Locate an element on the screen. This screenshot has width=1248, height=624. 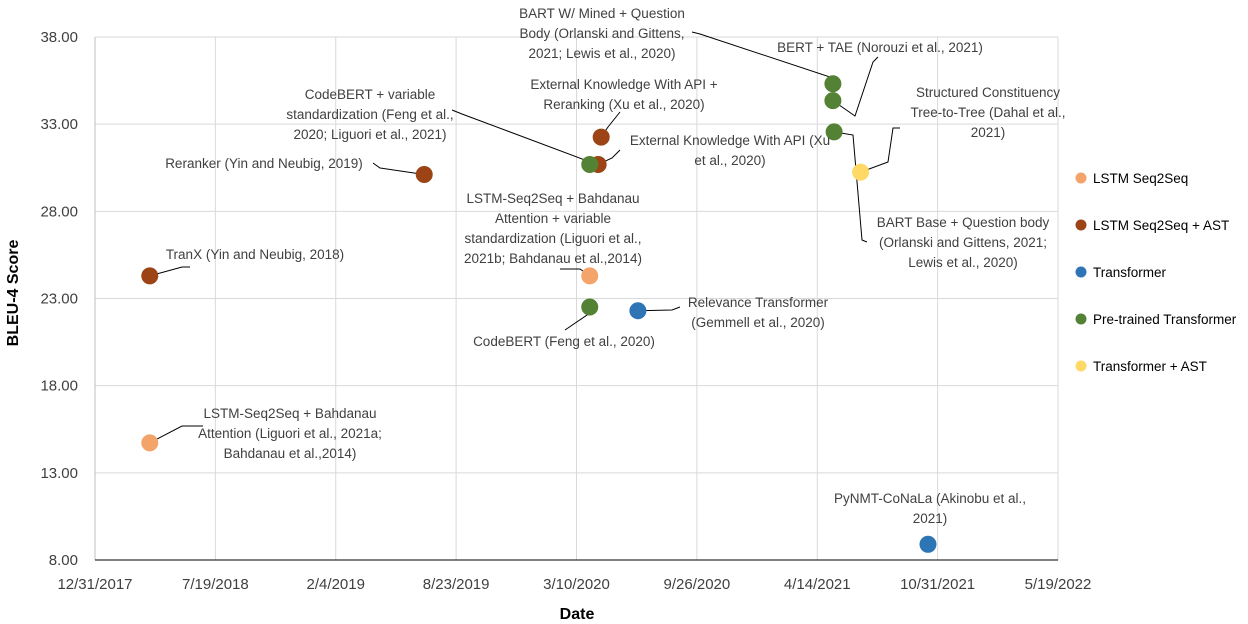
y-tick-label: 28.00 is located at coordinates (59, 211).